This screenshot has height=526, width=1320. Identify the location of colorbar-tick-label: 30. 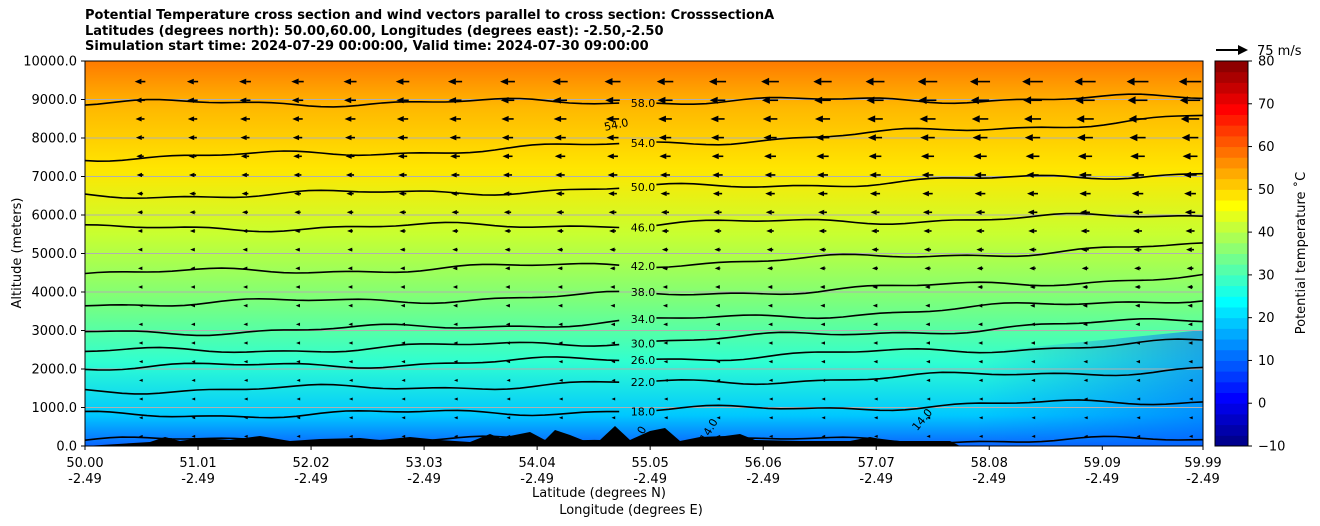
(1266, 275).